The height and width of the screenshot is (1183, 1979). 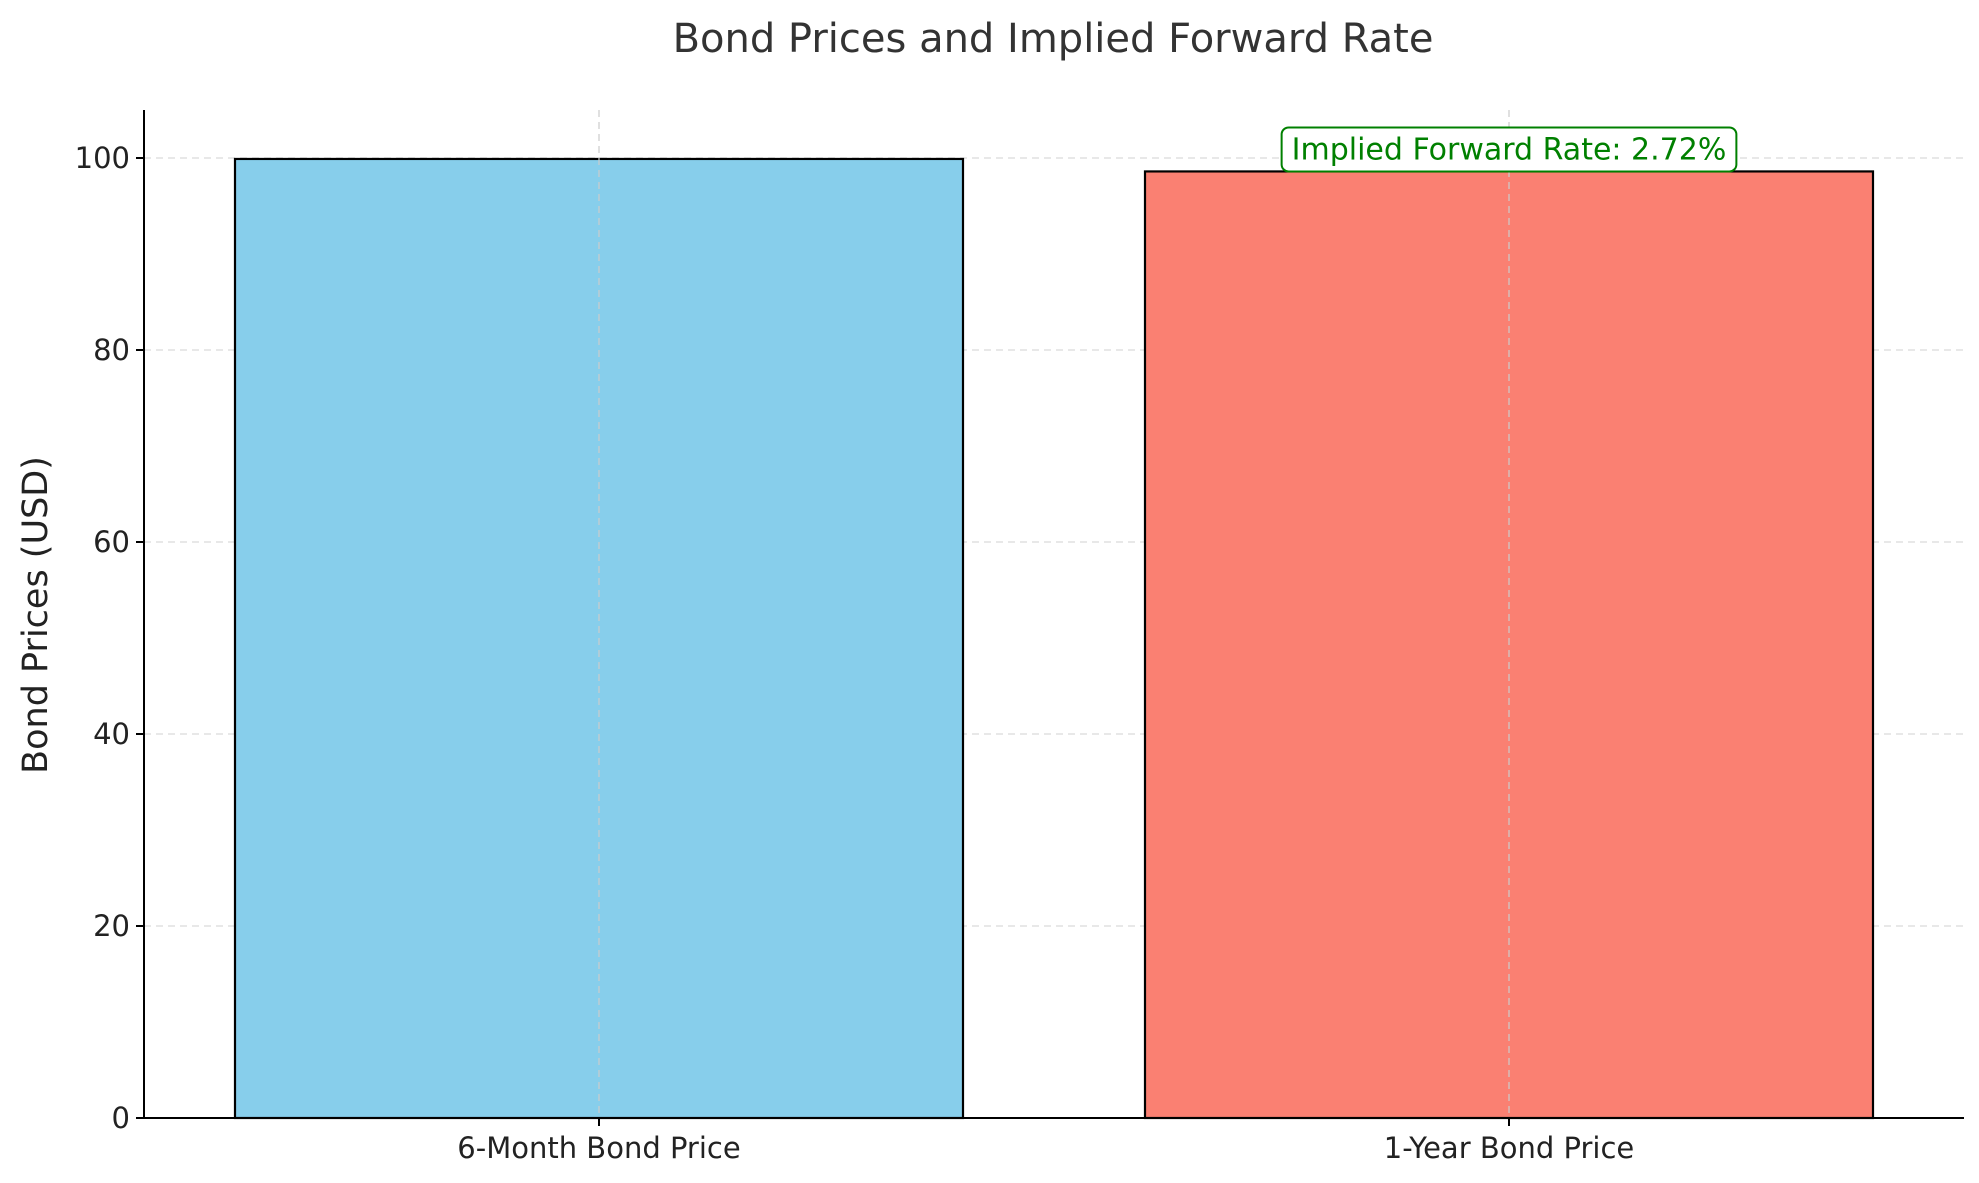 I want to click on y-tick-label: 60, so click(x=111, y=542).